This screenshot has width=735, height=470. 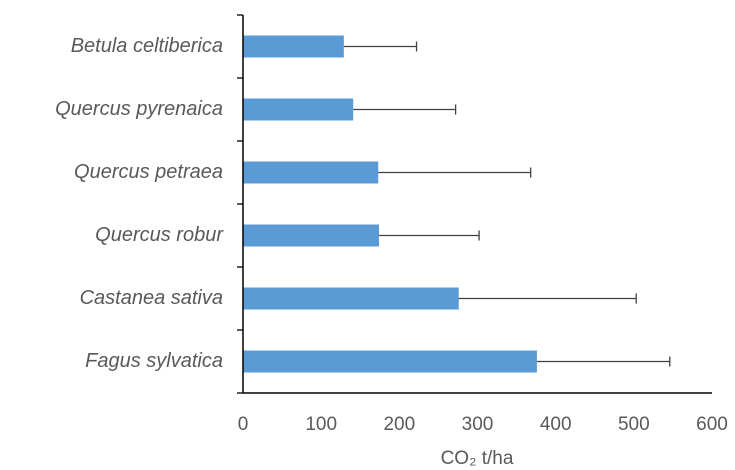 What do you see at coordinates (159, 235) in the screenshot?
I see `y-tick-label: Quercus robur` at bounding box center [159, 235].